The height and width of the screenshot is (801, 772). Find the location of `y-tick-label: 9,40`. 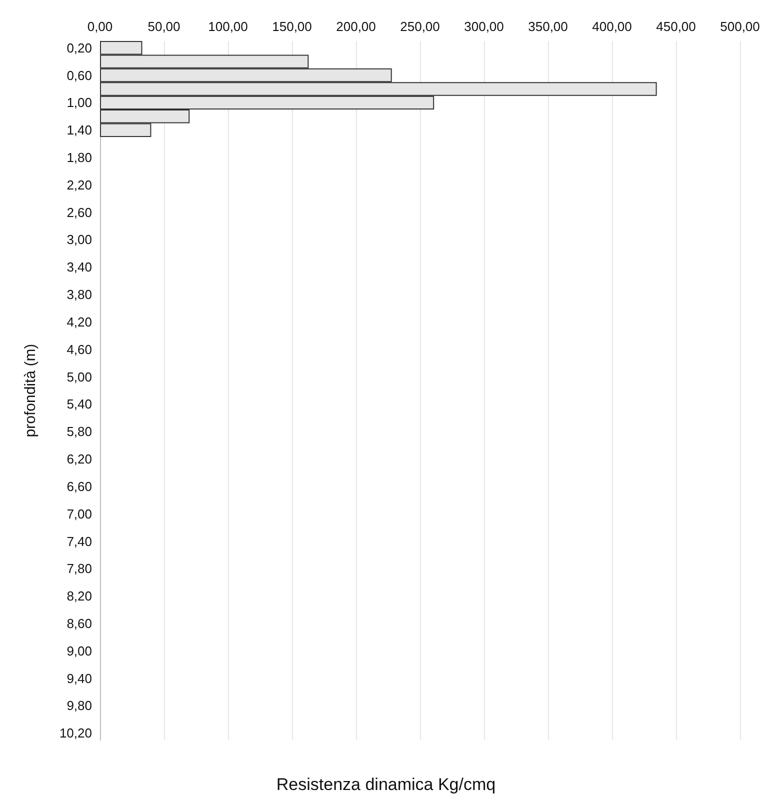

y-tick-label: 9,40 is located at coordinates (79, 678).